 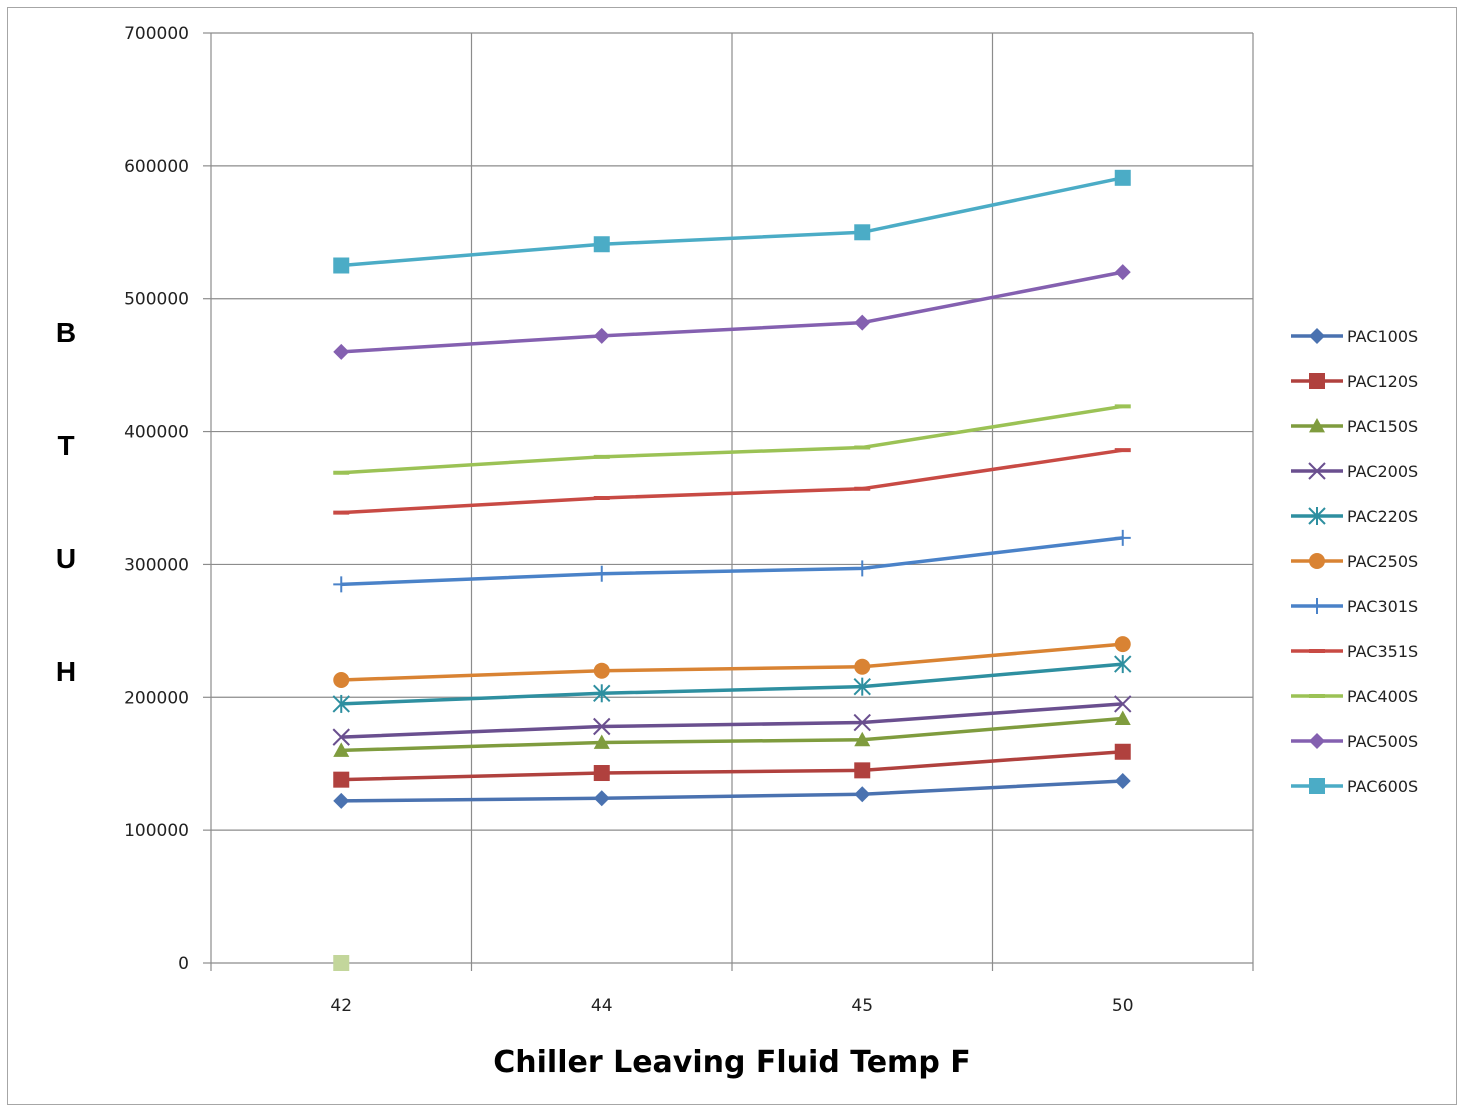 I want to click on legend-item: PAC351S, so click(x=1354, y=651).